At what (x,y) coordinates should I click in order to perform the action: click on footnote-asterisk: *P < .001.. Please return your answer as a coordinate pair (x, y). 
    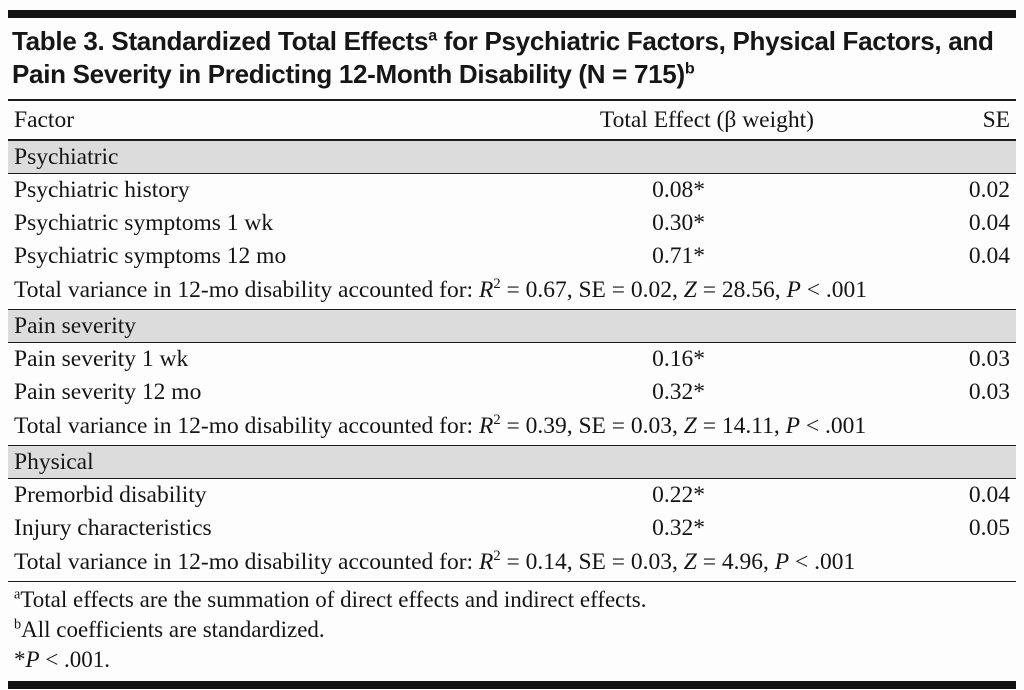
    Looking at the image, I should click on (62, 659).